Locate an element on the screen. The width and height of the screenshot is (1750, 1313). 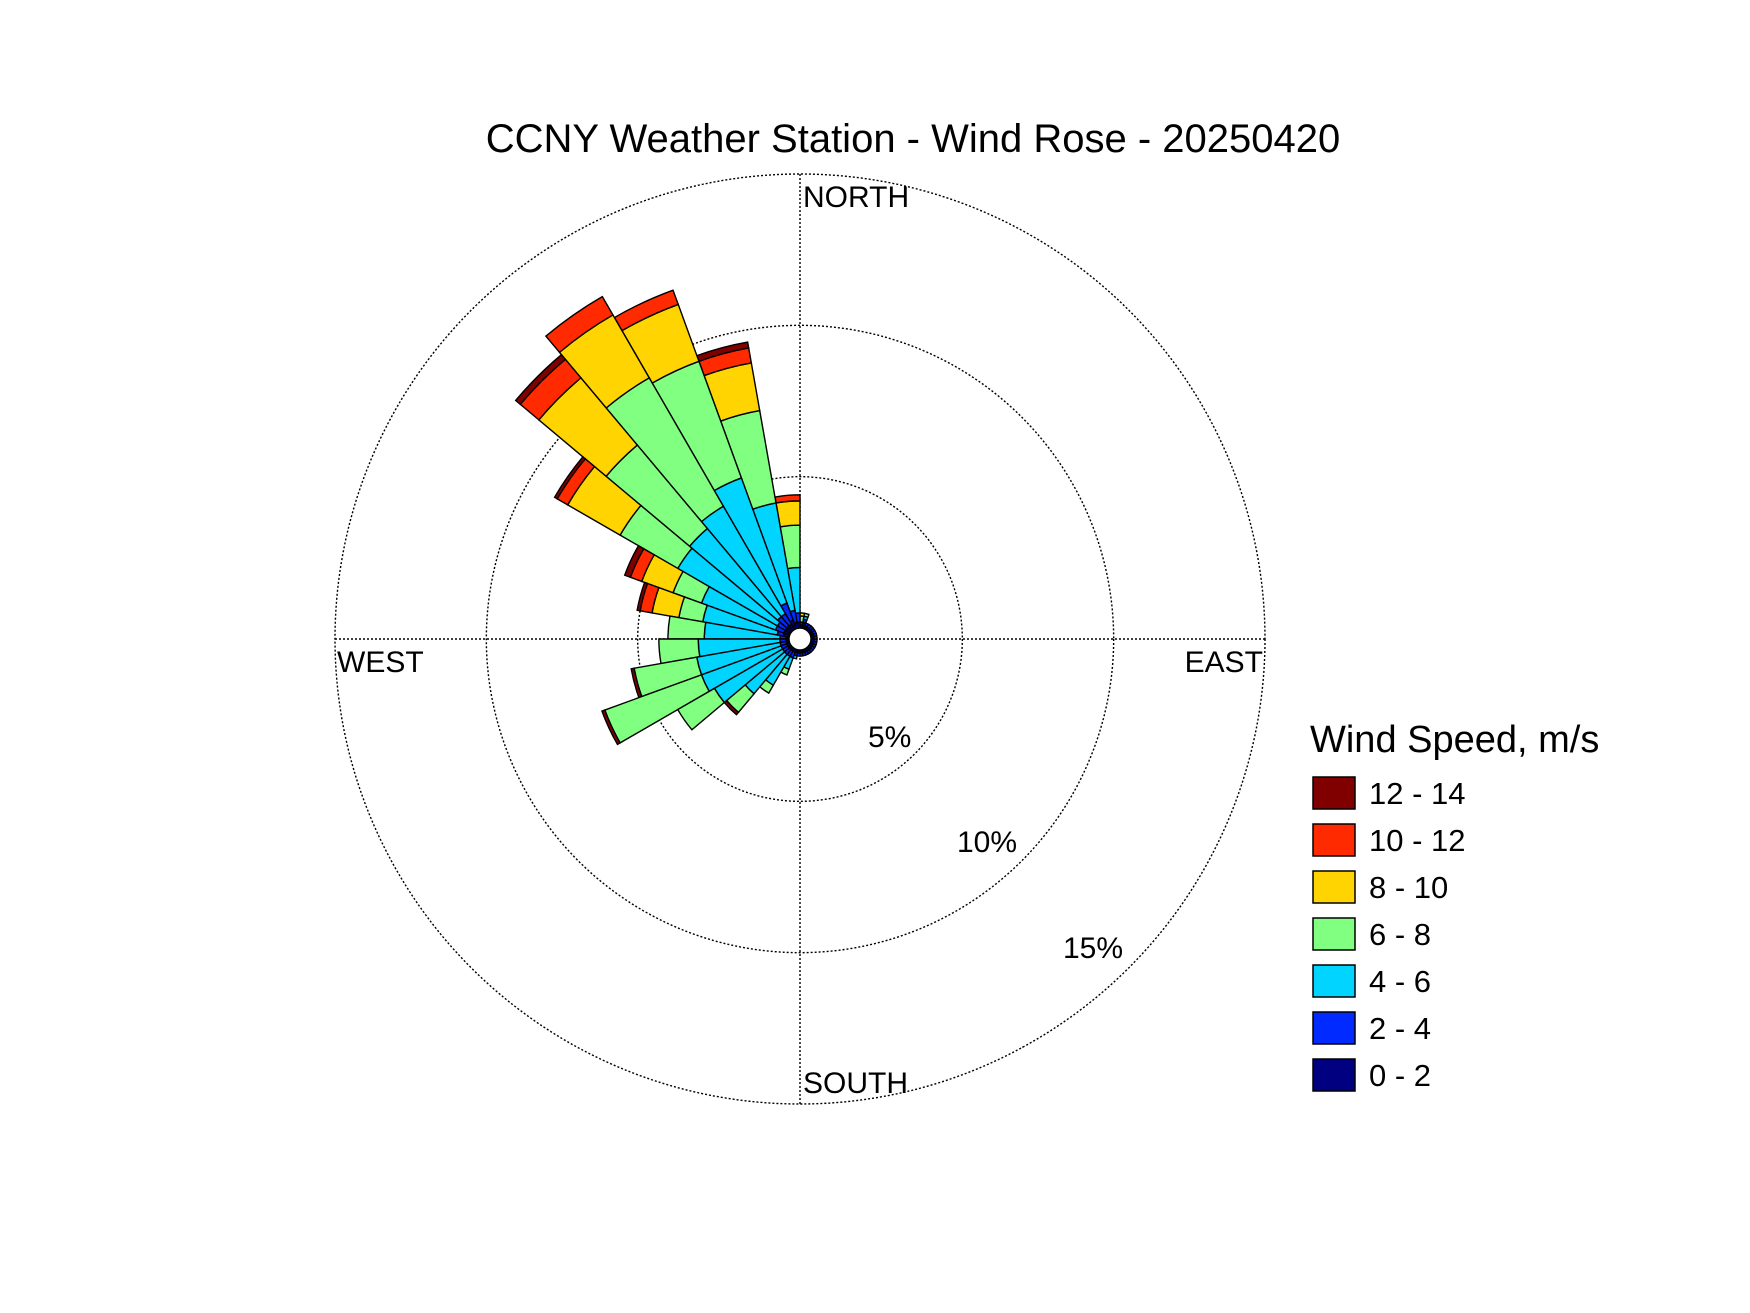
label-south: SOUTH is located at coordinates (855, 1083).